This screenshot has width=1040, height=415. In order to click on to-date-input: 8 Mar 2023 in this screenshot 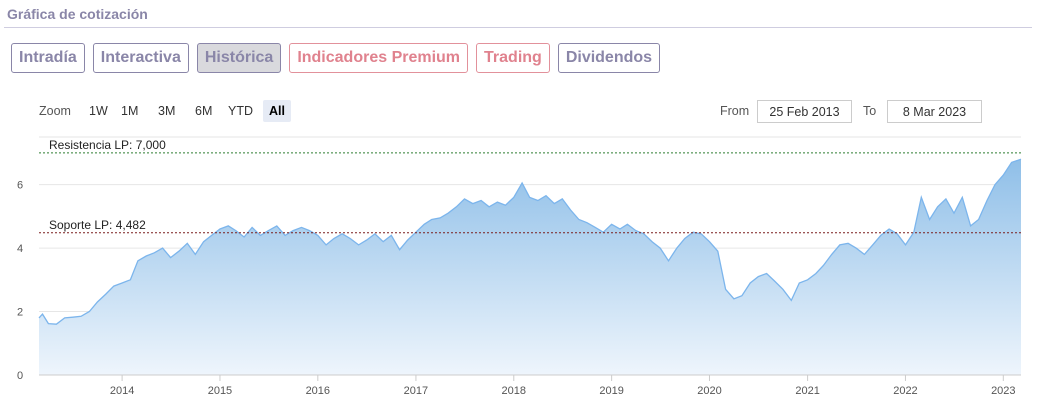, I will do `click(934, 111)`.